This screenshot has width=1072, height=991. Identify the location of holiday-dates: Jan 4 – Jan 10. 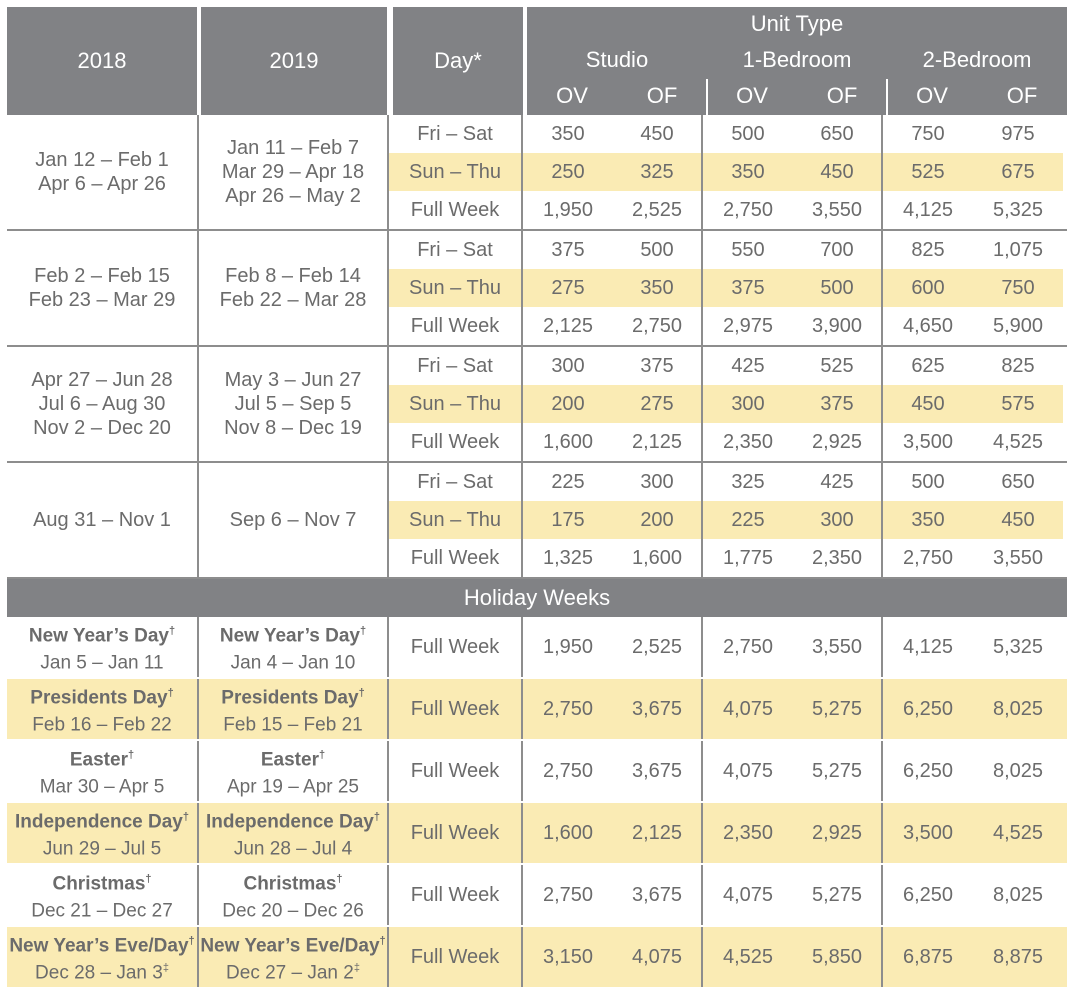
(293, 660).